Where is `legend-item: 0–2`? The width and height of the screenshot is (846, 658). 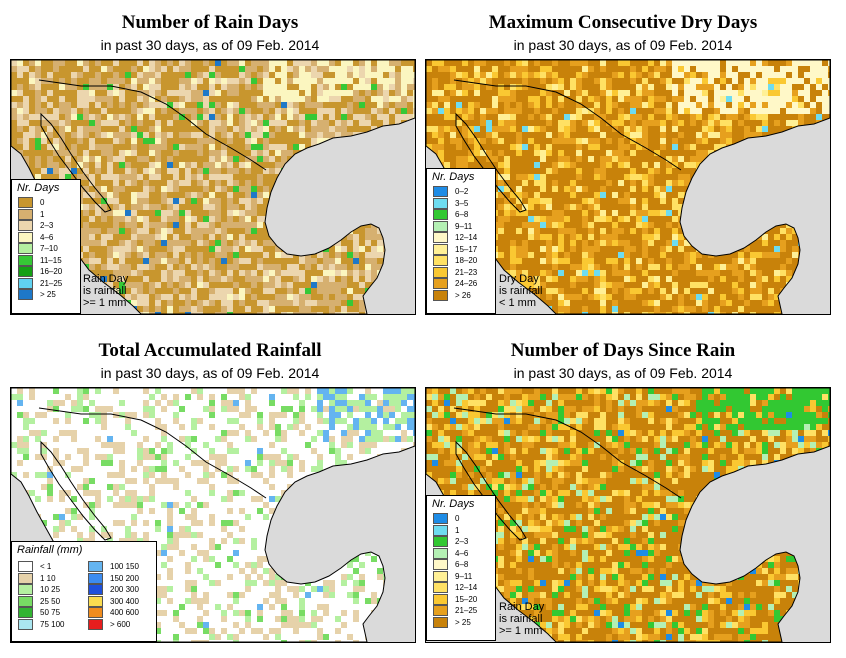
legend-item: 0–2 is located at coordinates (461, 192).